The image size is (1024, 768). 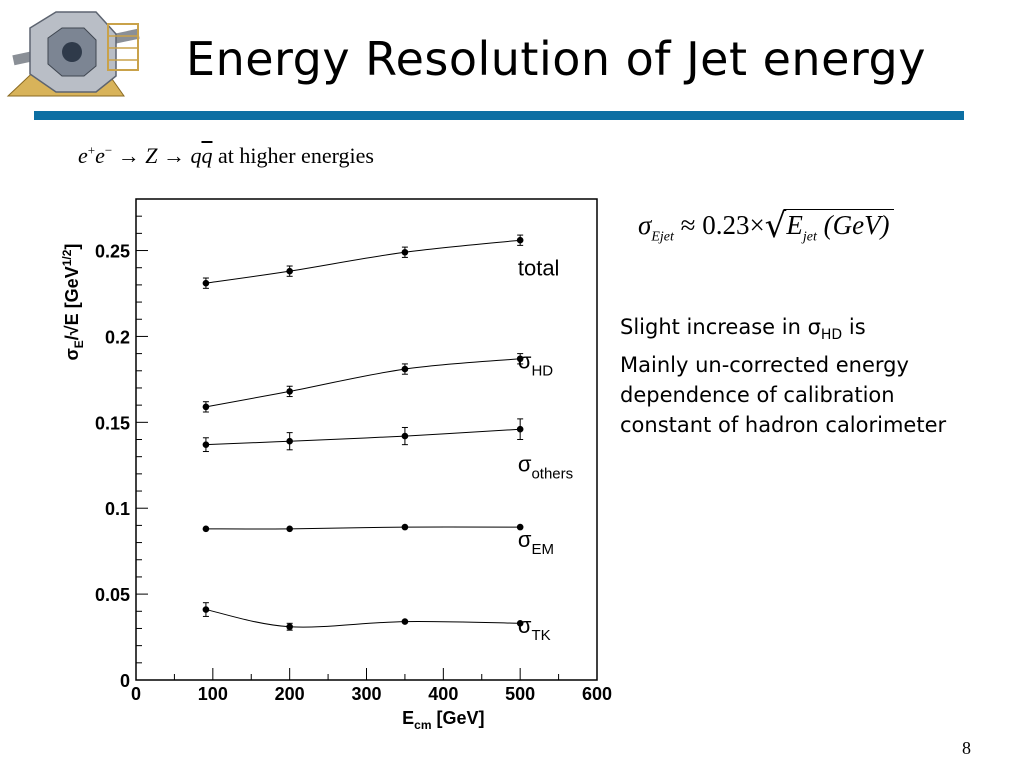 I want to click on x-axis-label: Ecm [GeV], so click(x=443, y=720).